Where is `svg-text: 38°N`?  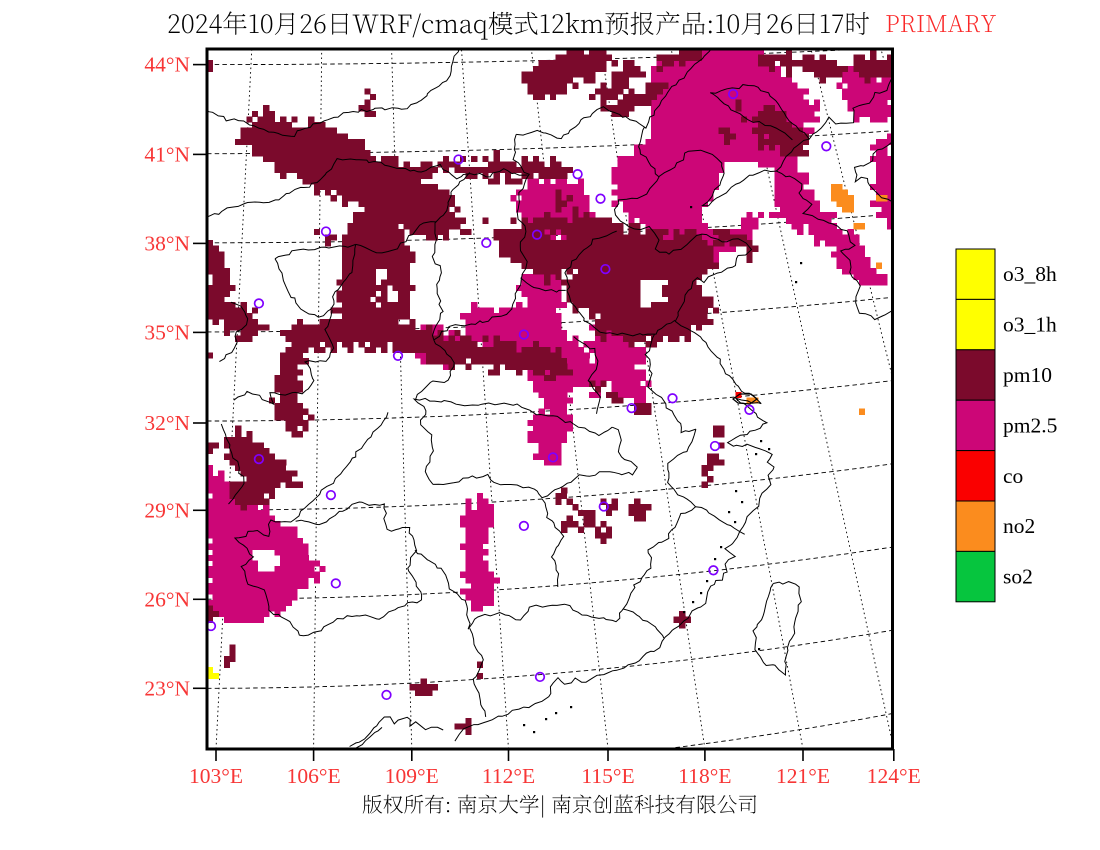
svg-text: 38°N is located at coordinates (167, 243).